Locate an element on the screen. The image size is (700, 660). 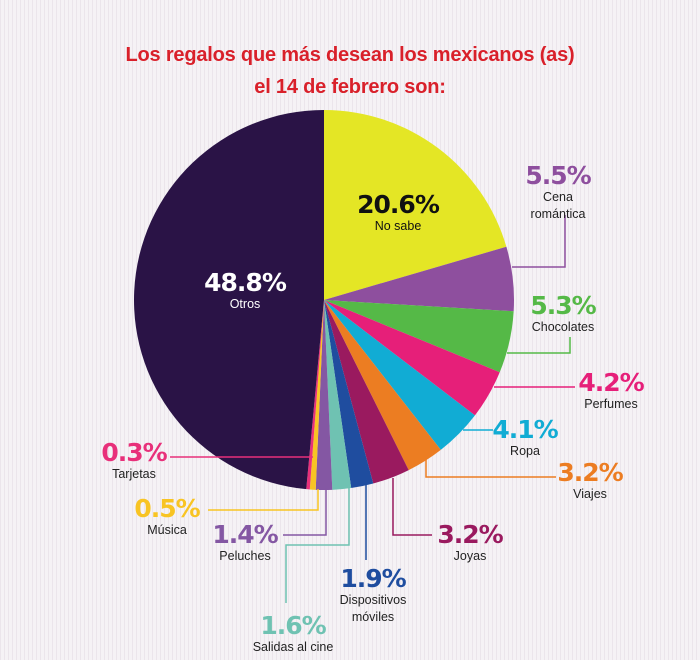
data-label: 20.6% No sabe is located at coordinates (398, 212).